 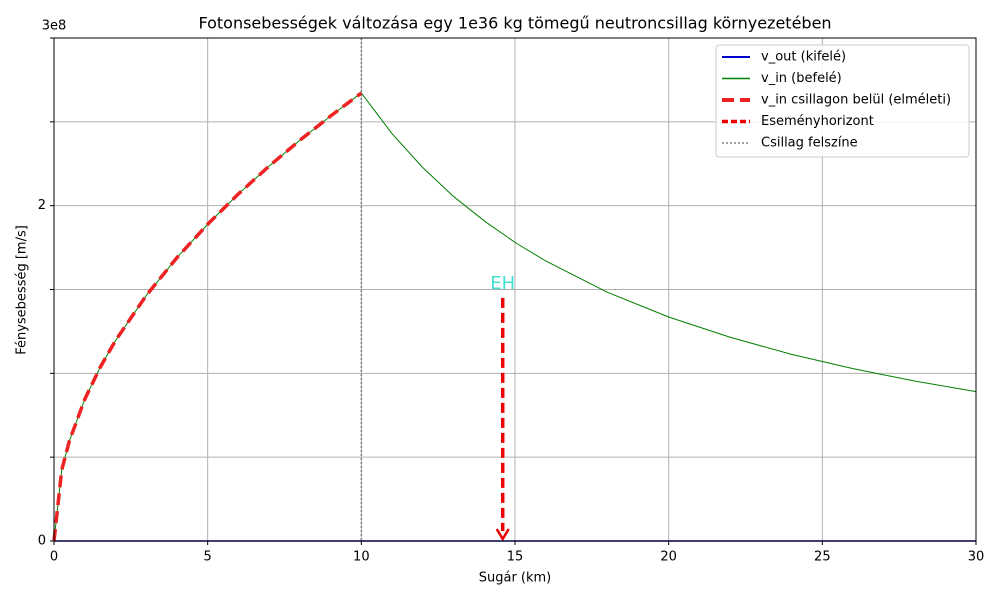 What do you see at coordinates (54, 557) in the screenshot?
I see `x-tick-label: 0` at bounding box center [54, 557].